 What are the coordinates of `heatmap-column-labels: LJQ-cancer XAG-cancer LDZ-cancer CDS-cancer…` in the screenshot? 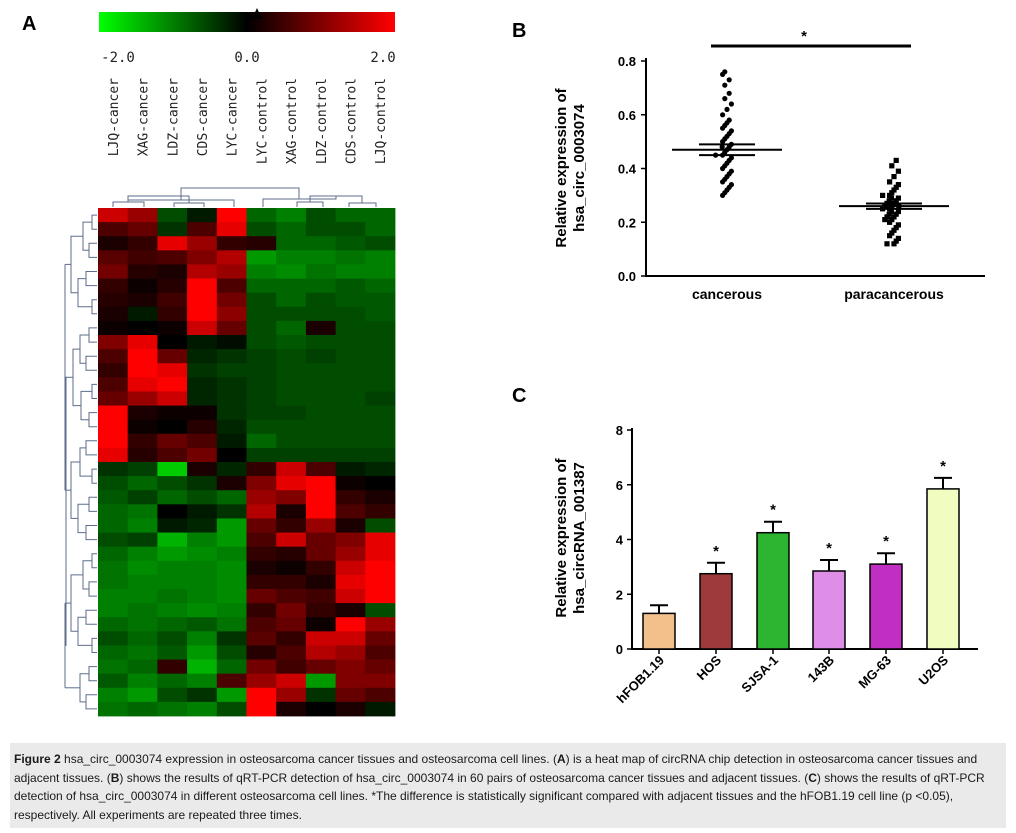 It's located at (248, 121).